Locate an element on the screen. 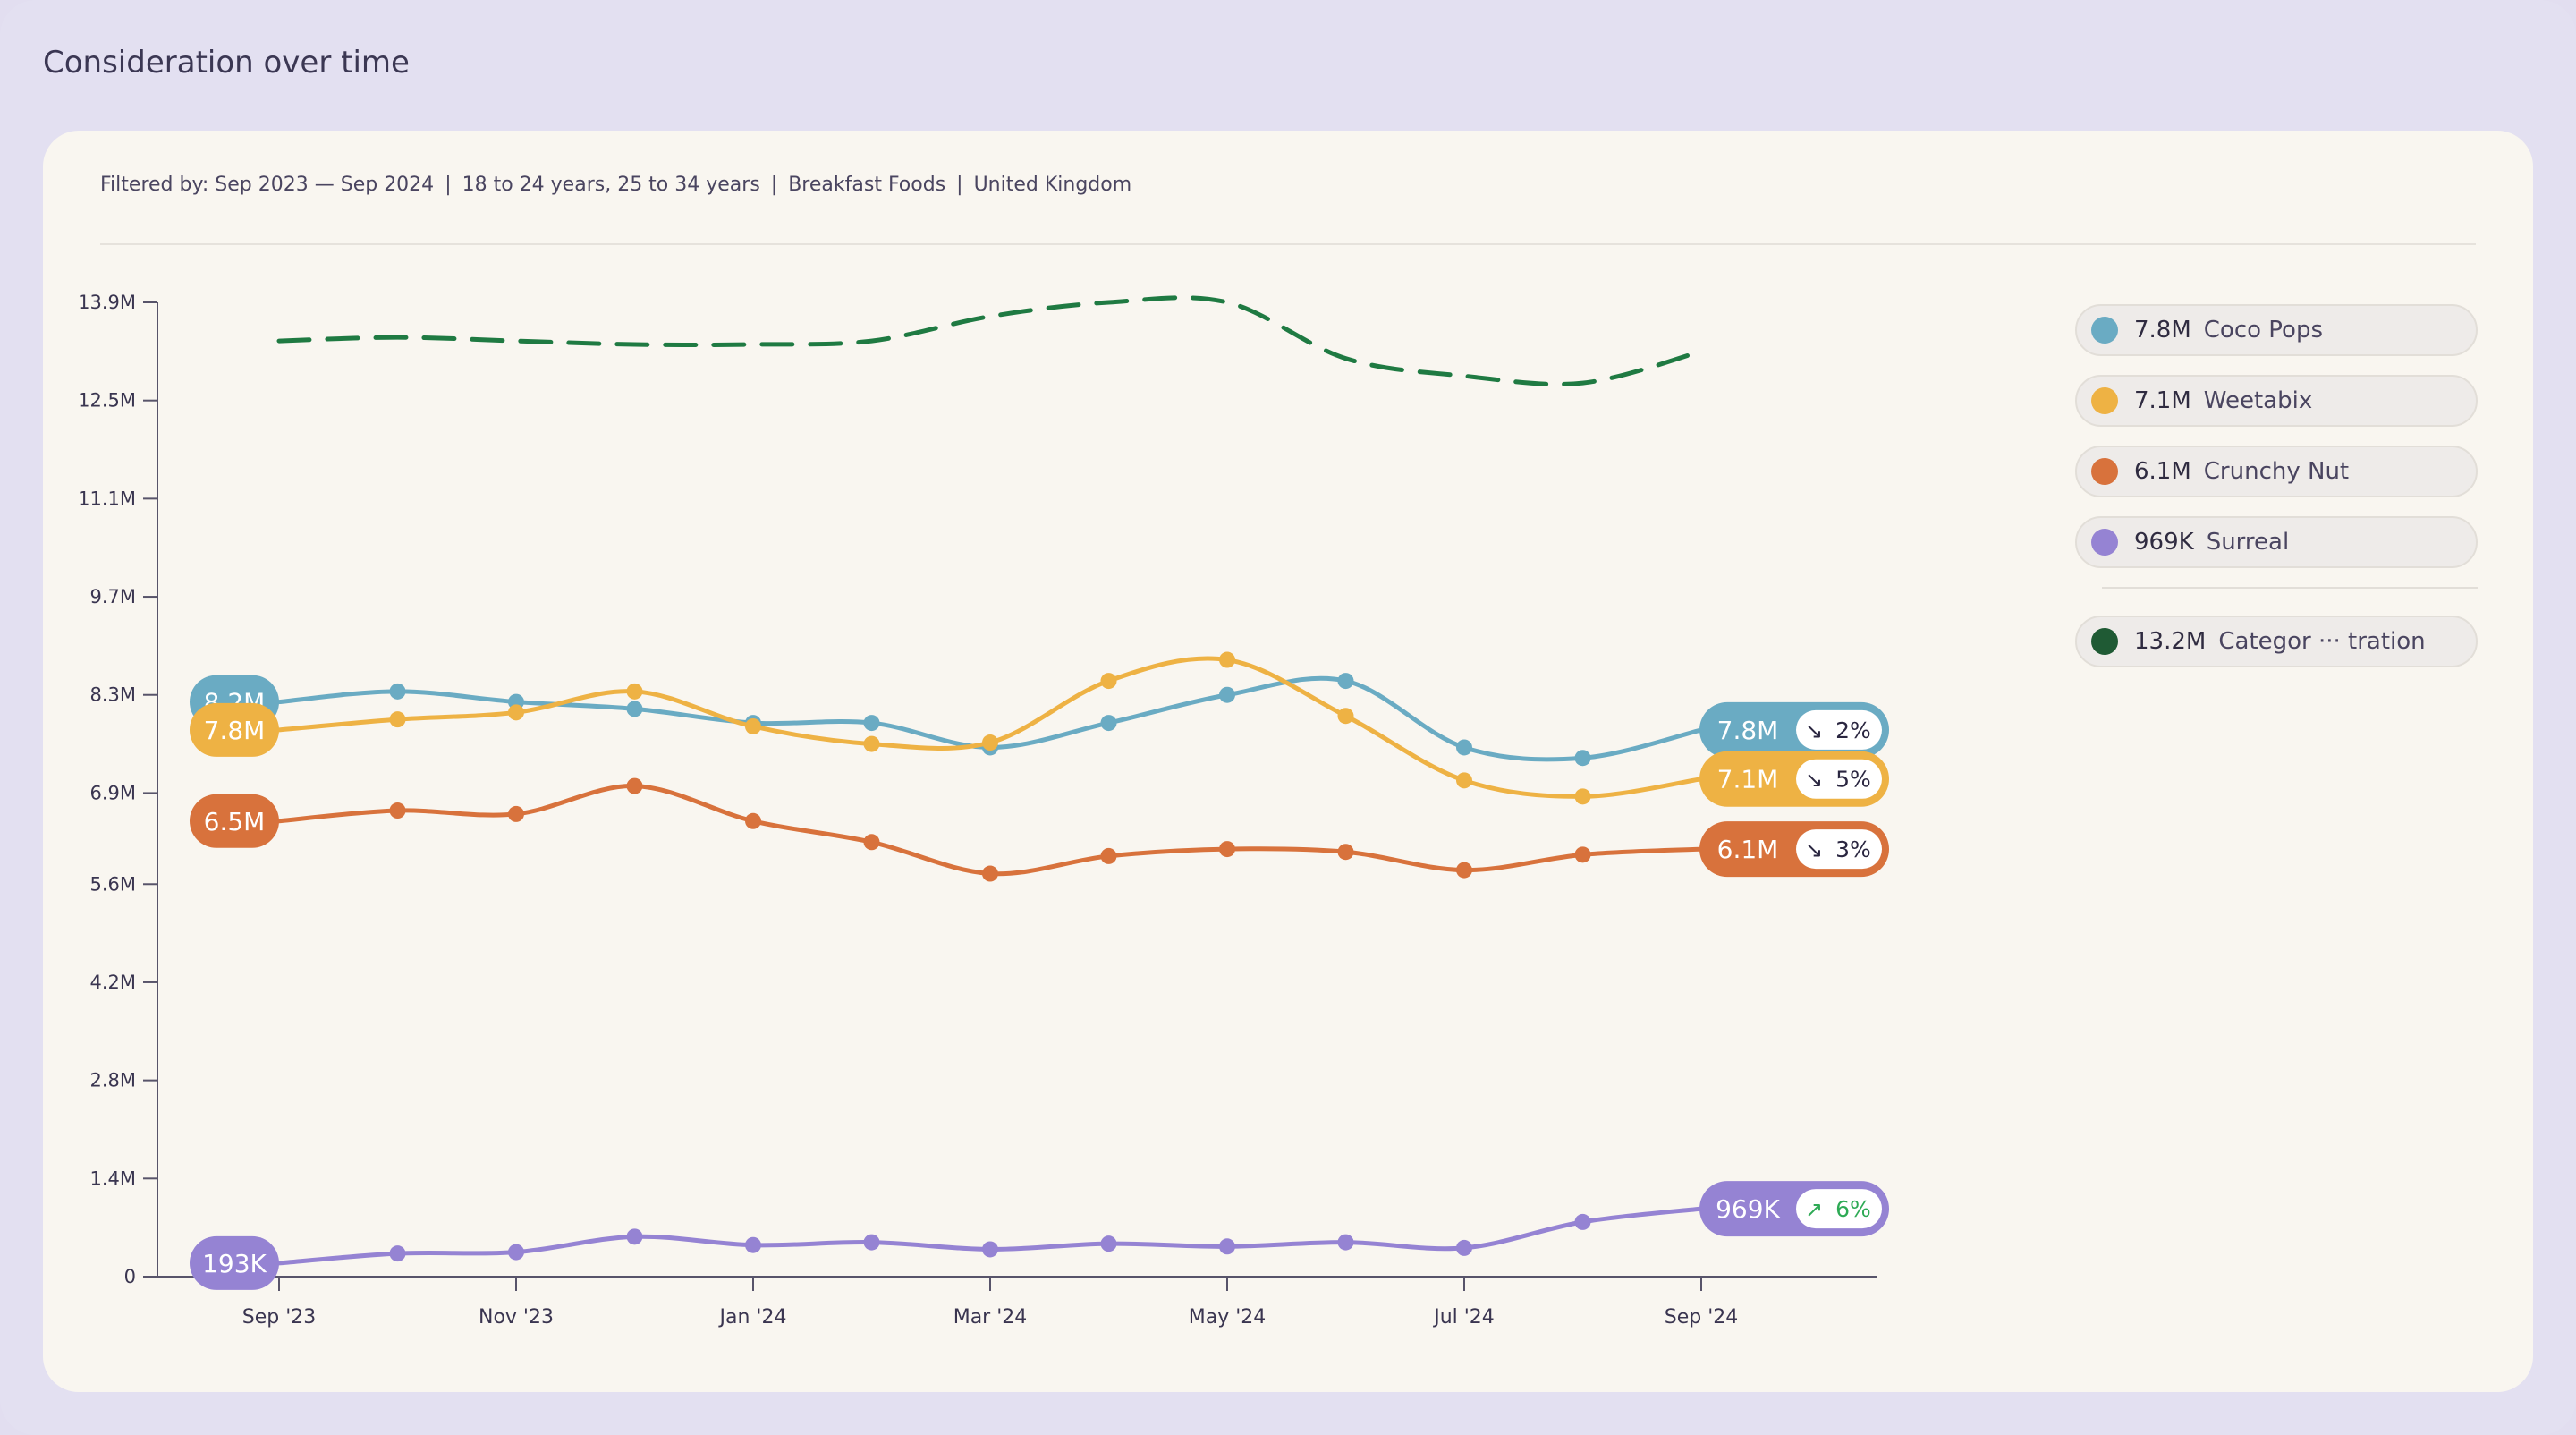 Image resolution: width=2576 pixels, height=1435 pixels. page-title: Consideration over time is located at coordinates (226, 63).